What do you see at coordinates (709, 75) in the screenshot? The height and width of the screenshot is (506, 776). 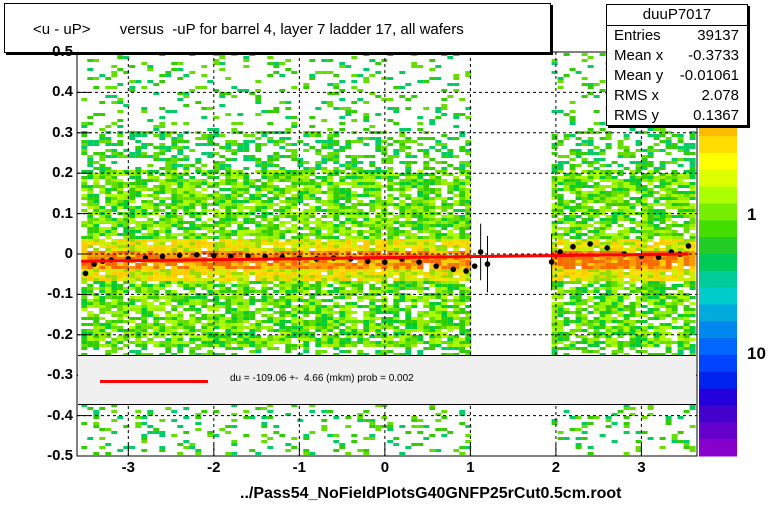 I see `stats-value: -0.01061` at bounding box center [709, 75].